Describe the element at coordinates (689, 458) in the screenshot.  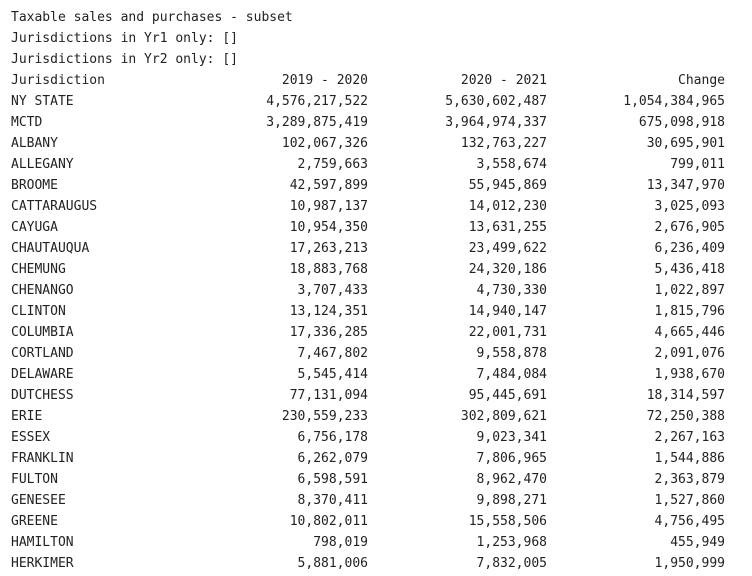
I see `change-cell: 1,544,886` at that location.